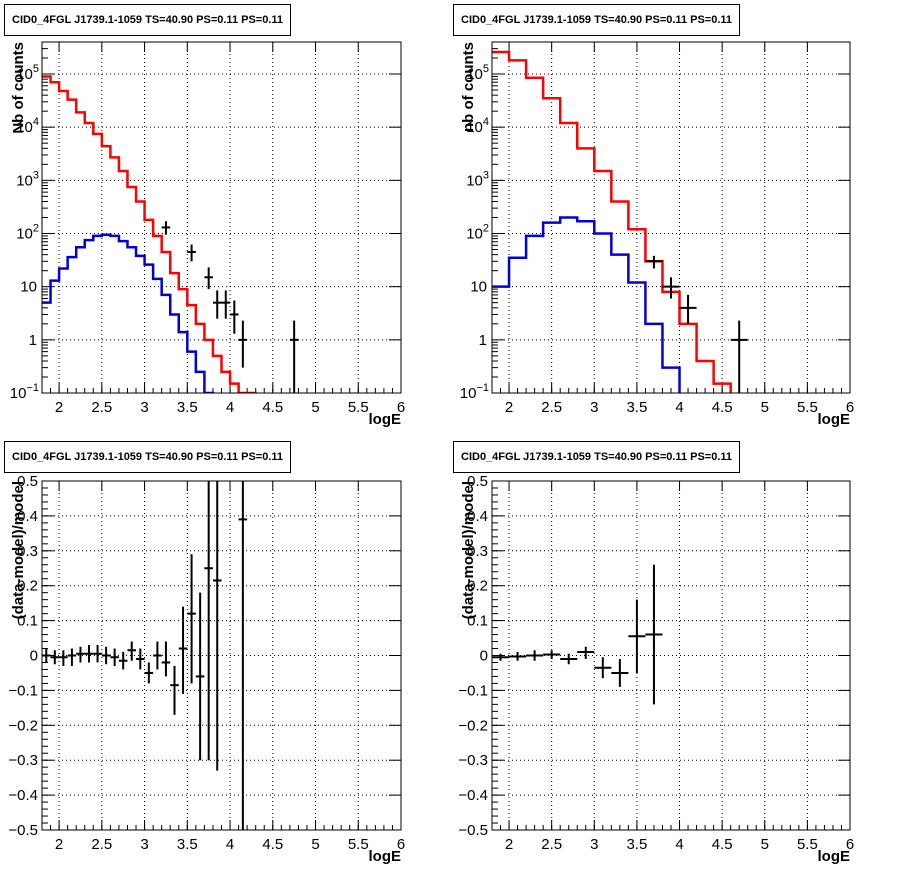 Image resolution: width=898 pixels, height=875 pixels. Describe the element at coordinates (27, 481) in the screenshot. I see `y-tick-label: 0.5` at that location.